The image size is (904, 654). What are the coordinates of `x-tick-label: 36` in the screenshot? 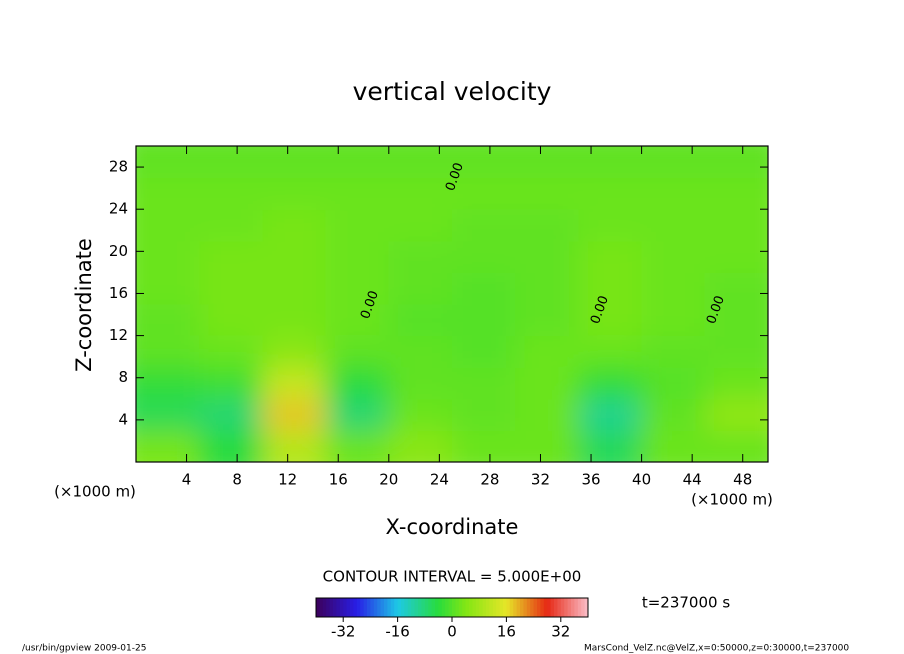 It's located at (590, 480).